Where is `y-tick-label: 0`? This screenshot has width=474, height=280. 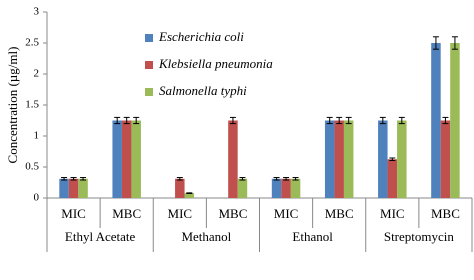 y-tick-label: 0 is located at coordinates (37, 198).